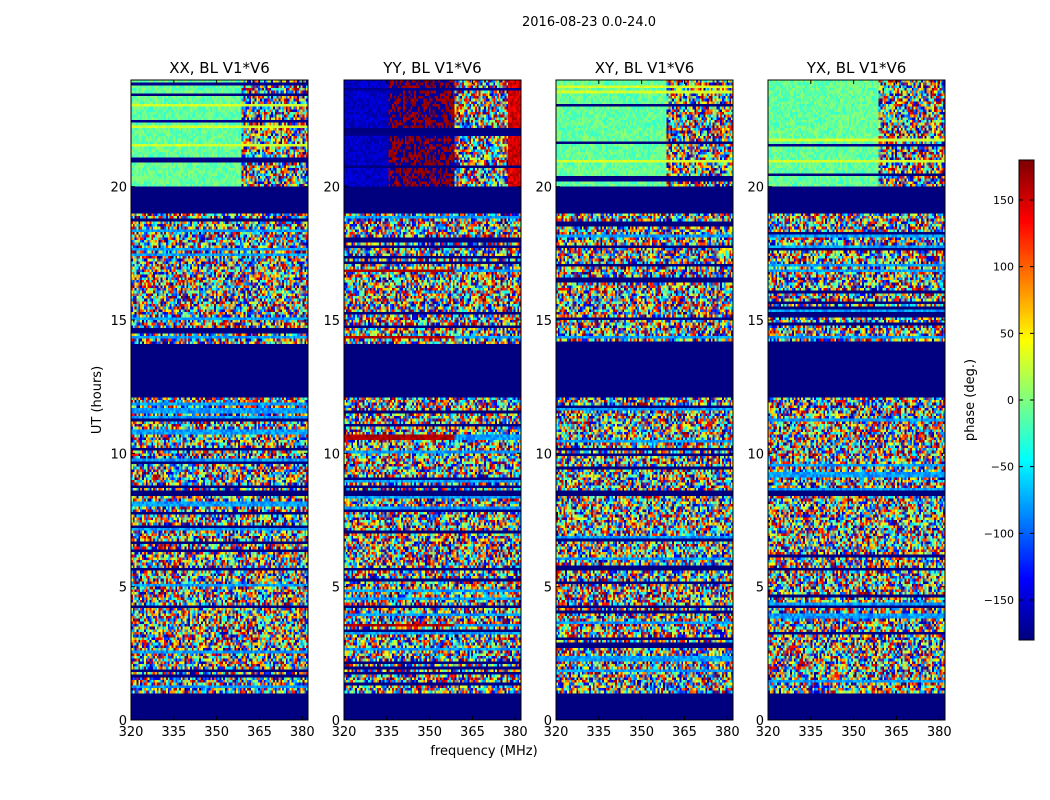  What do you see at coordinates (1002, 467) in the screenshot?
I see `colorbar-tick-label: −50` at bounding box center [1002, 467].